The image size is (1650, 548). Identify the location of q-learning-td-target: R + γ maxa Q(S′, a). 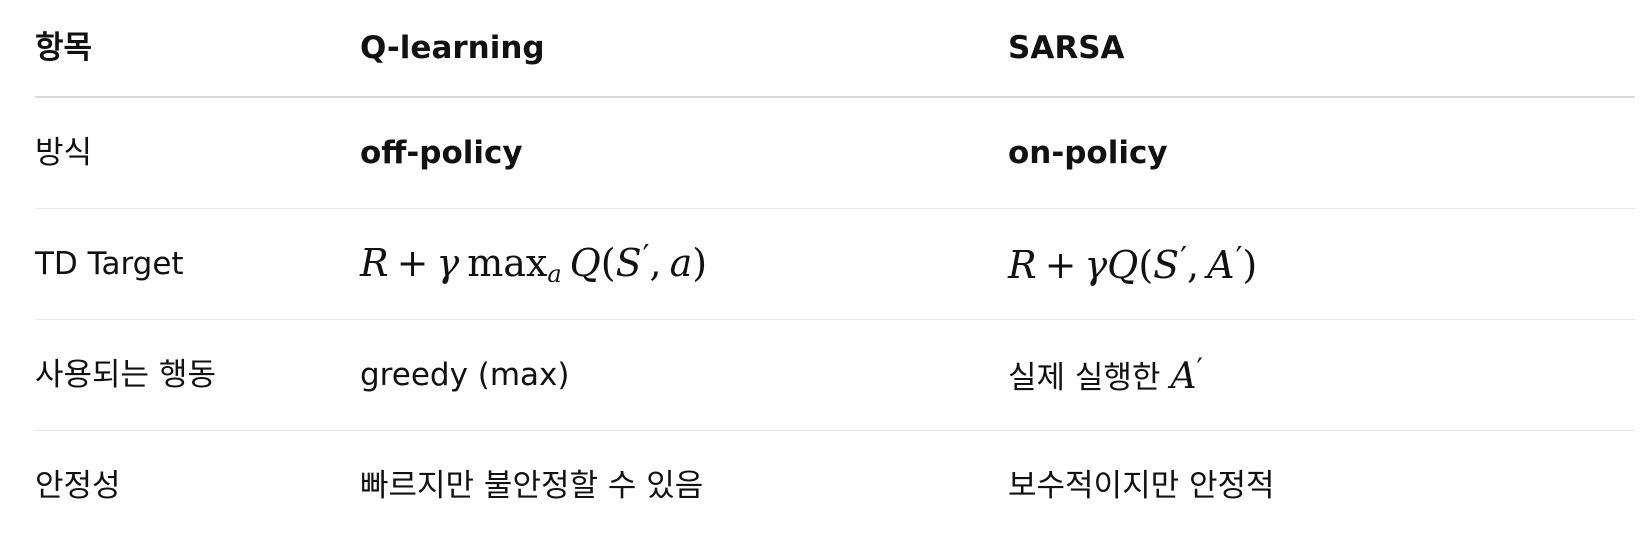
(684, 263).